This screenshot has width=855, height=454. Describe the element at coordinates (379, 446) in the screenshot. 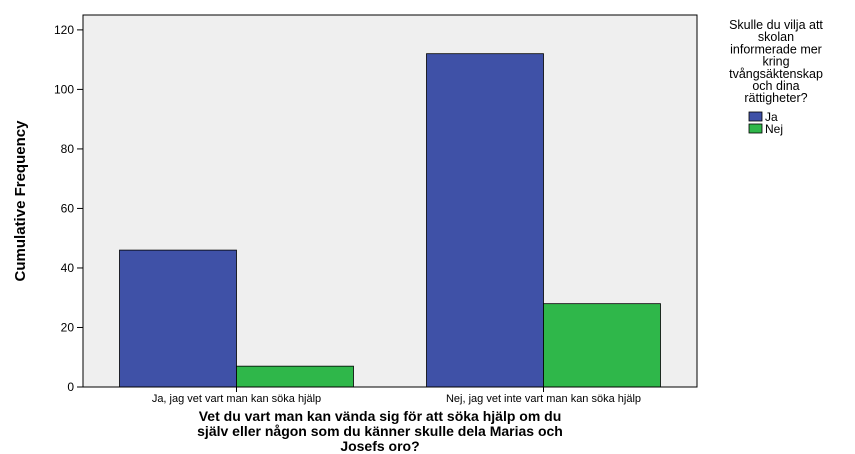

I see `x-axis-title-line: Josefs oro?` at that location.